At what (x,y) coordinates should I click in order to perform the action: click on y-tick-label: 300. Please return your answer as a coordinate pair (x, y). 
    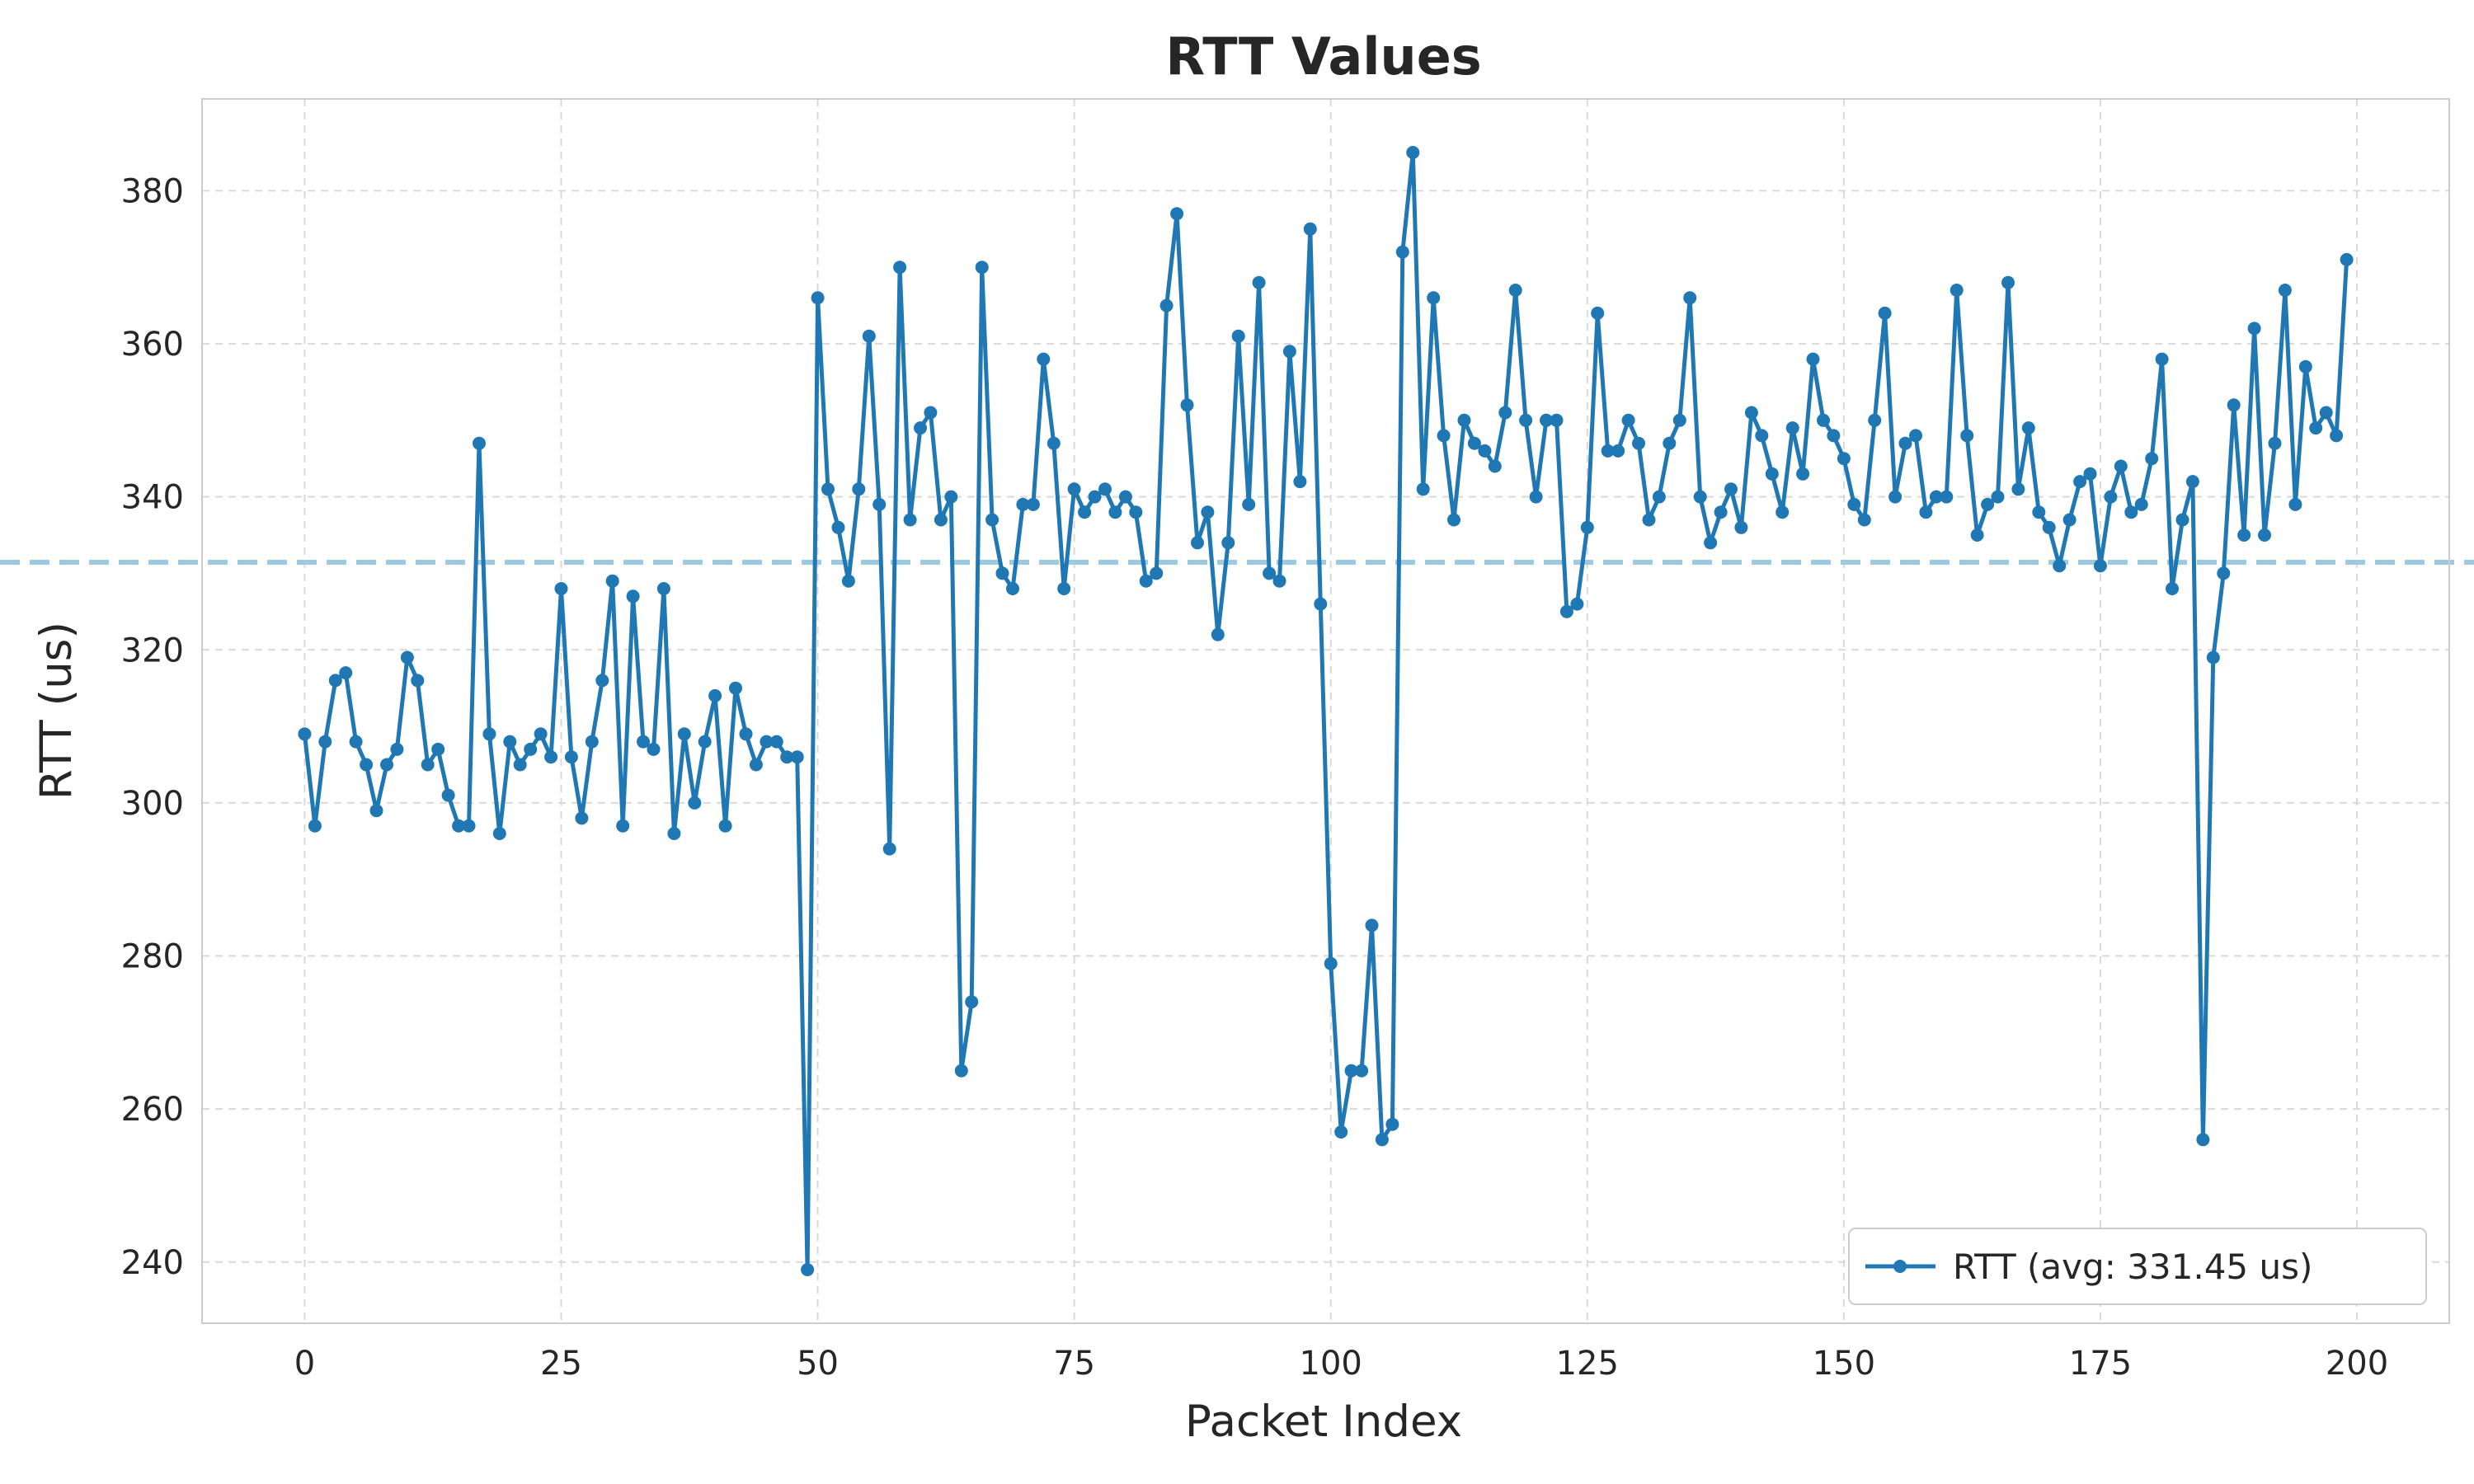
    Looking at the image, I should click on (152, 804).